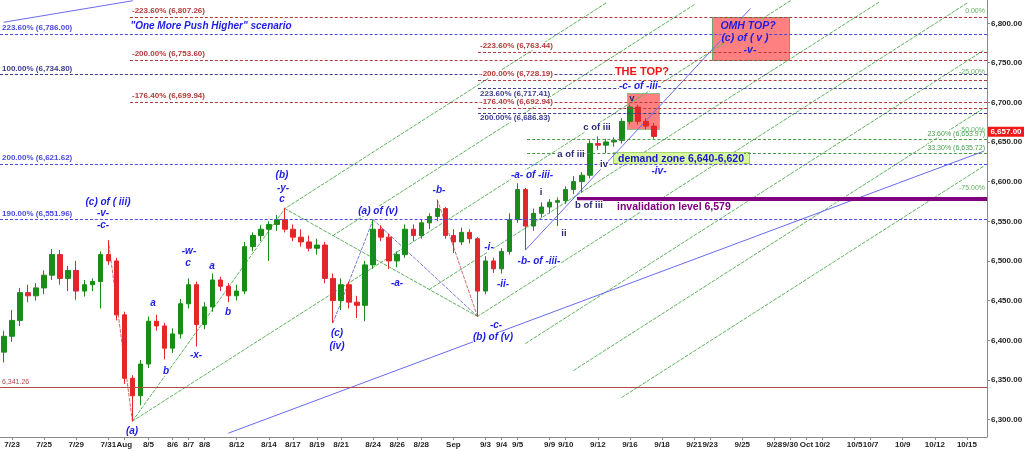  Describe the element at coordinates (748, 24) in the screenshot. I see `annotation: OMH TOP?` at that location.